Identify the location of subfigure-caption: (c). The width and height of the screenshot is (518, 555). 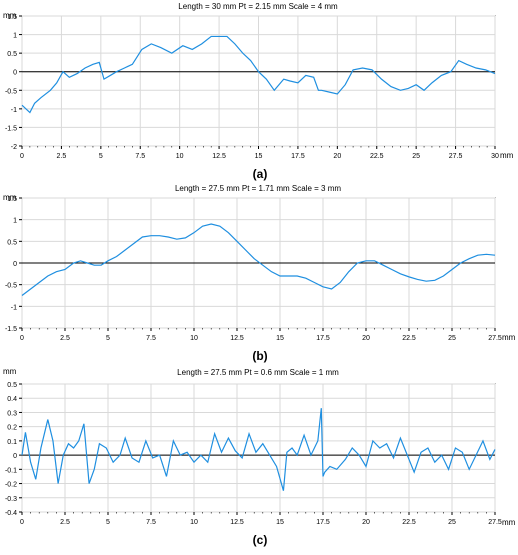
(260, 540).